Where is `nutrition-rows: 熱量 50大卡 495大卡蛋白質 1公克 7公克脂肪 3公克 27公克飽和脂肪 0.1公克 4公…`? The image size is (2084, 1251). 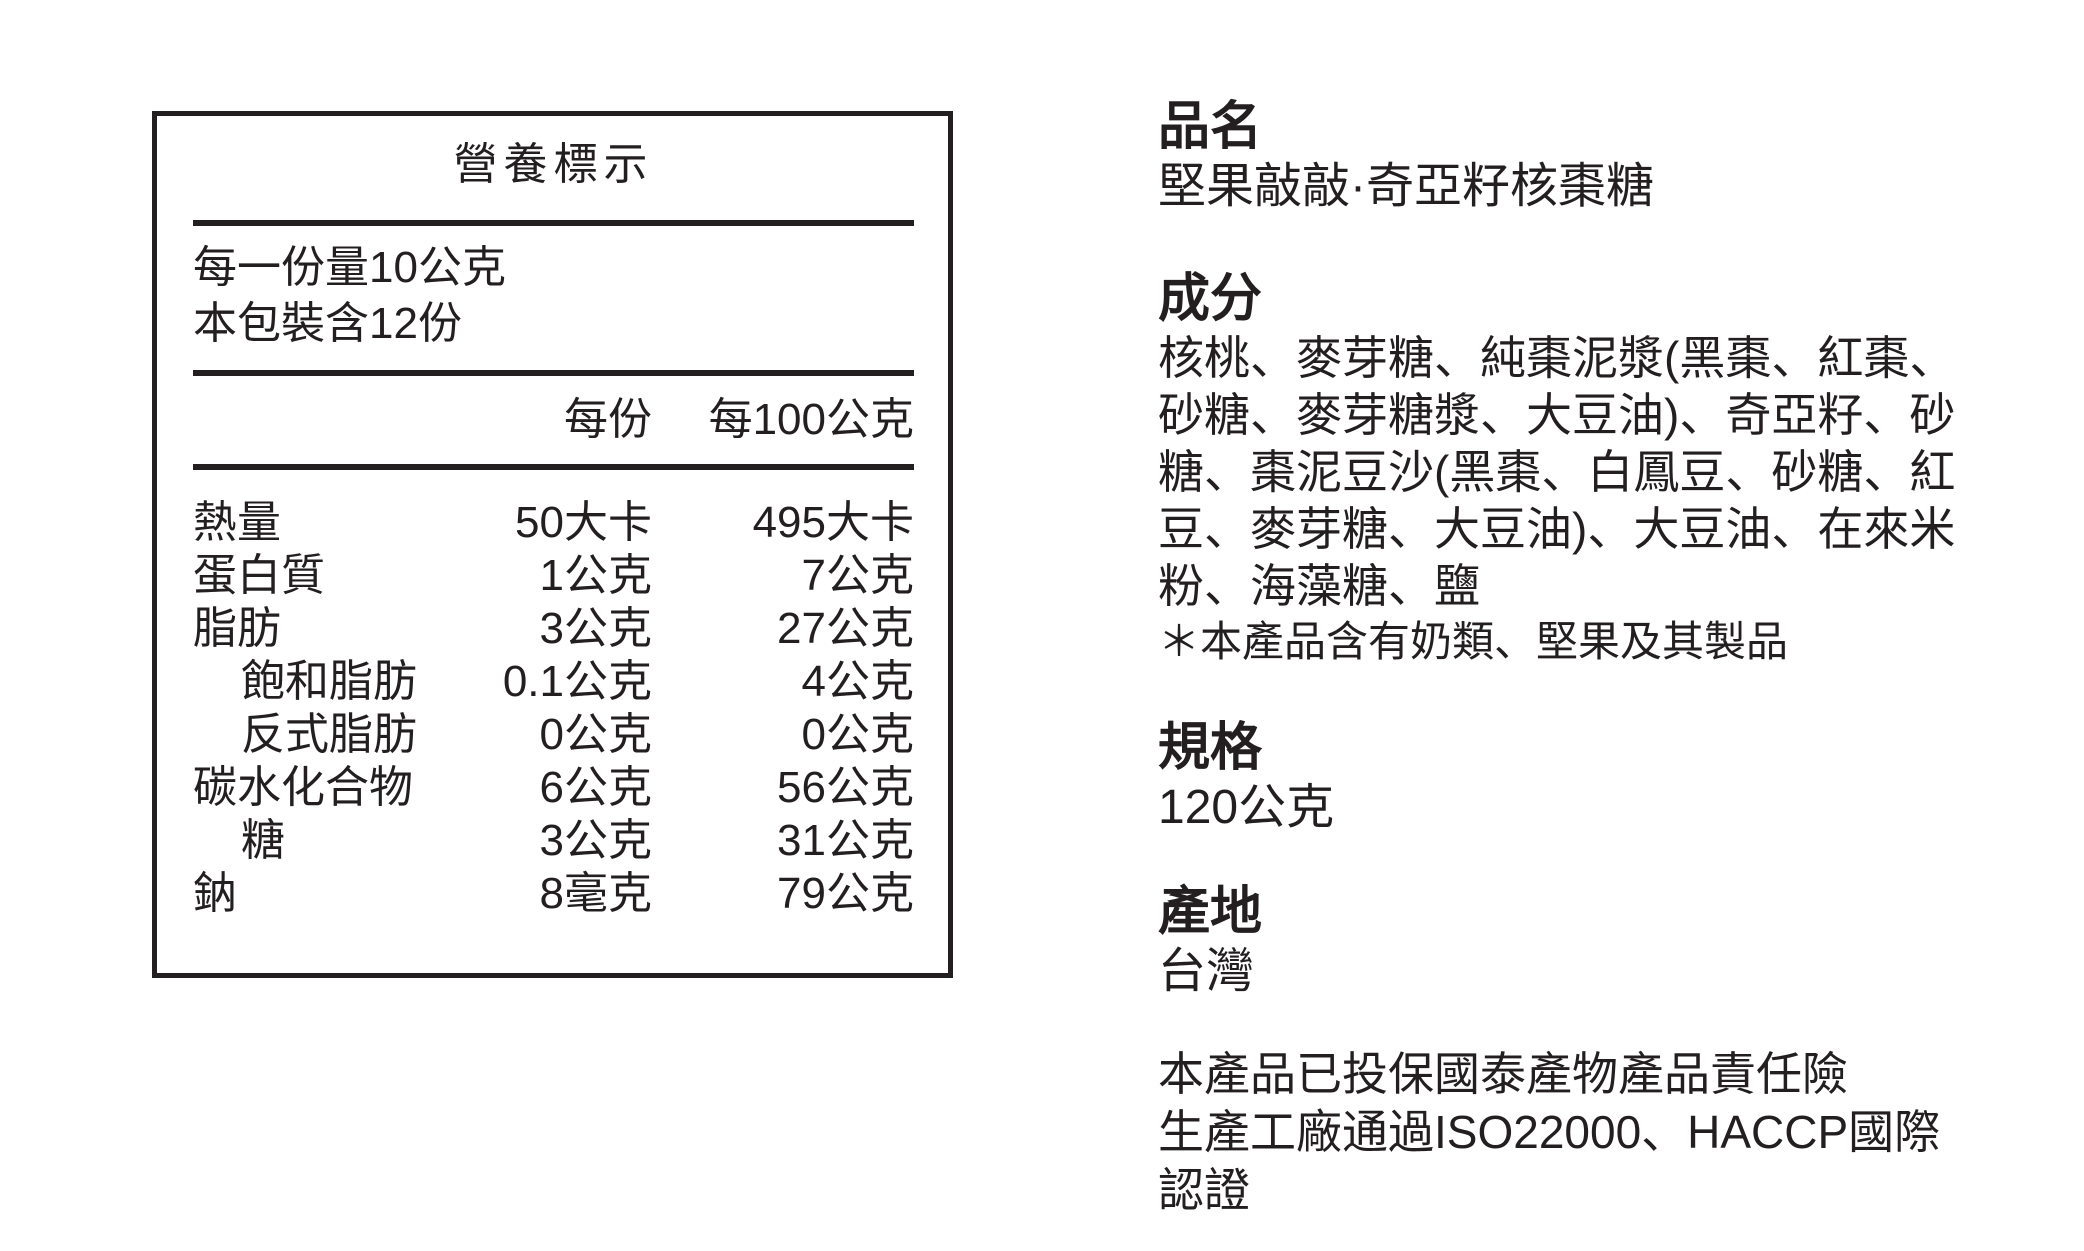 nutrition-rows: 熱量 50大卡 495大卡蛋白質 1公克 7公克脂肪 3公克 27公克飽和脂肪 0.1公克 4公… is located at coordinates (553, 708).